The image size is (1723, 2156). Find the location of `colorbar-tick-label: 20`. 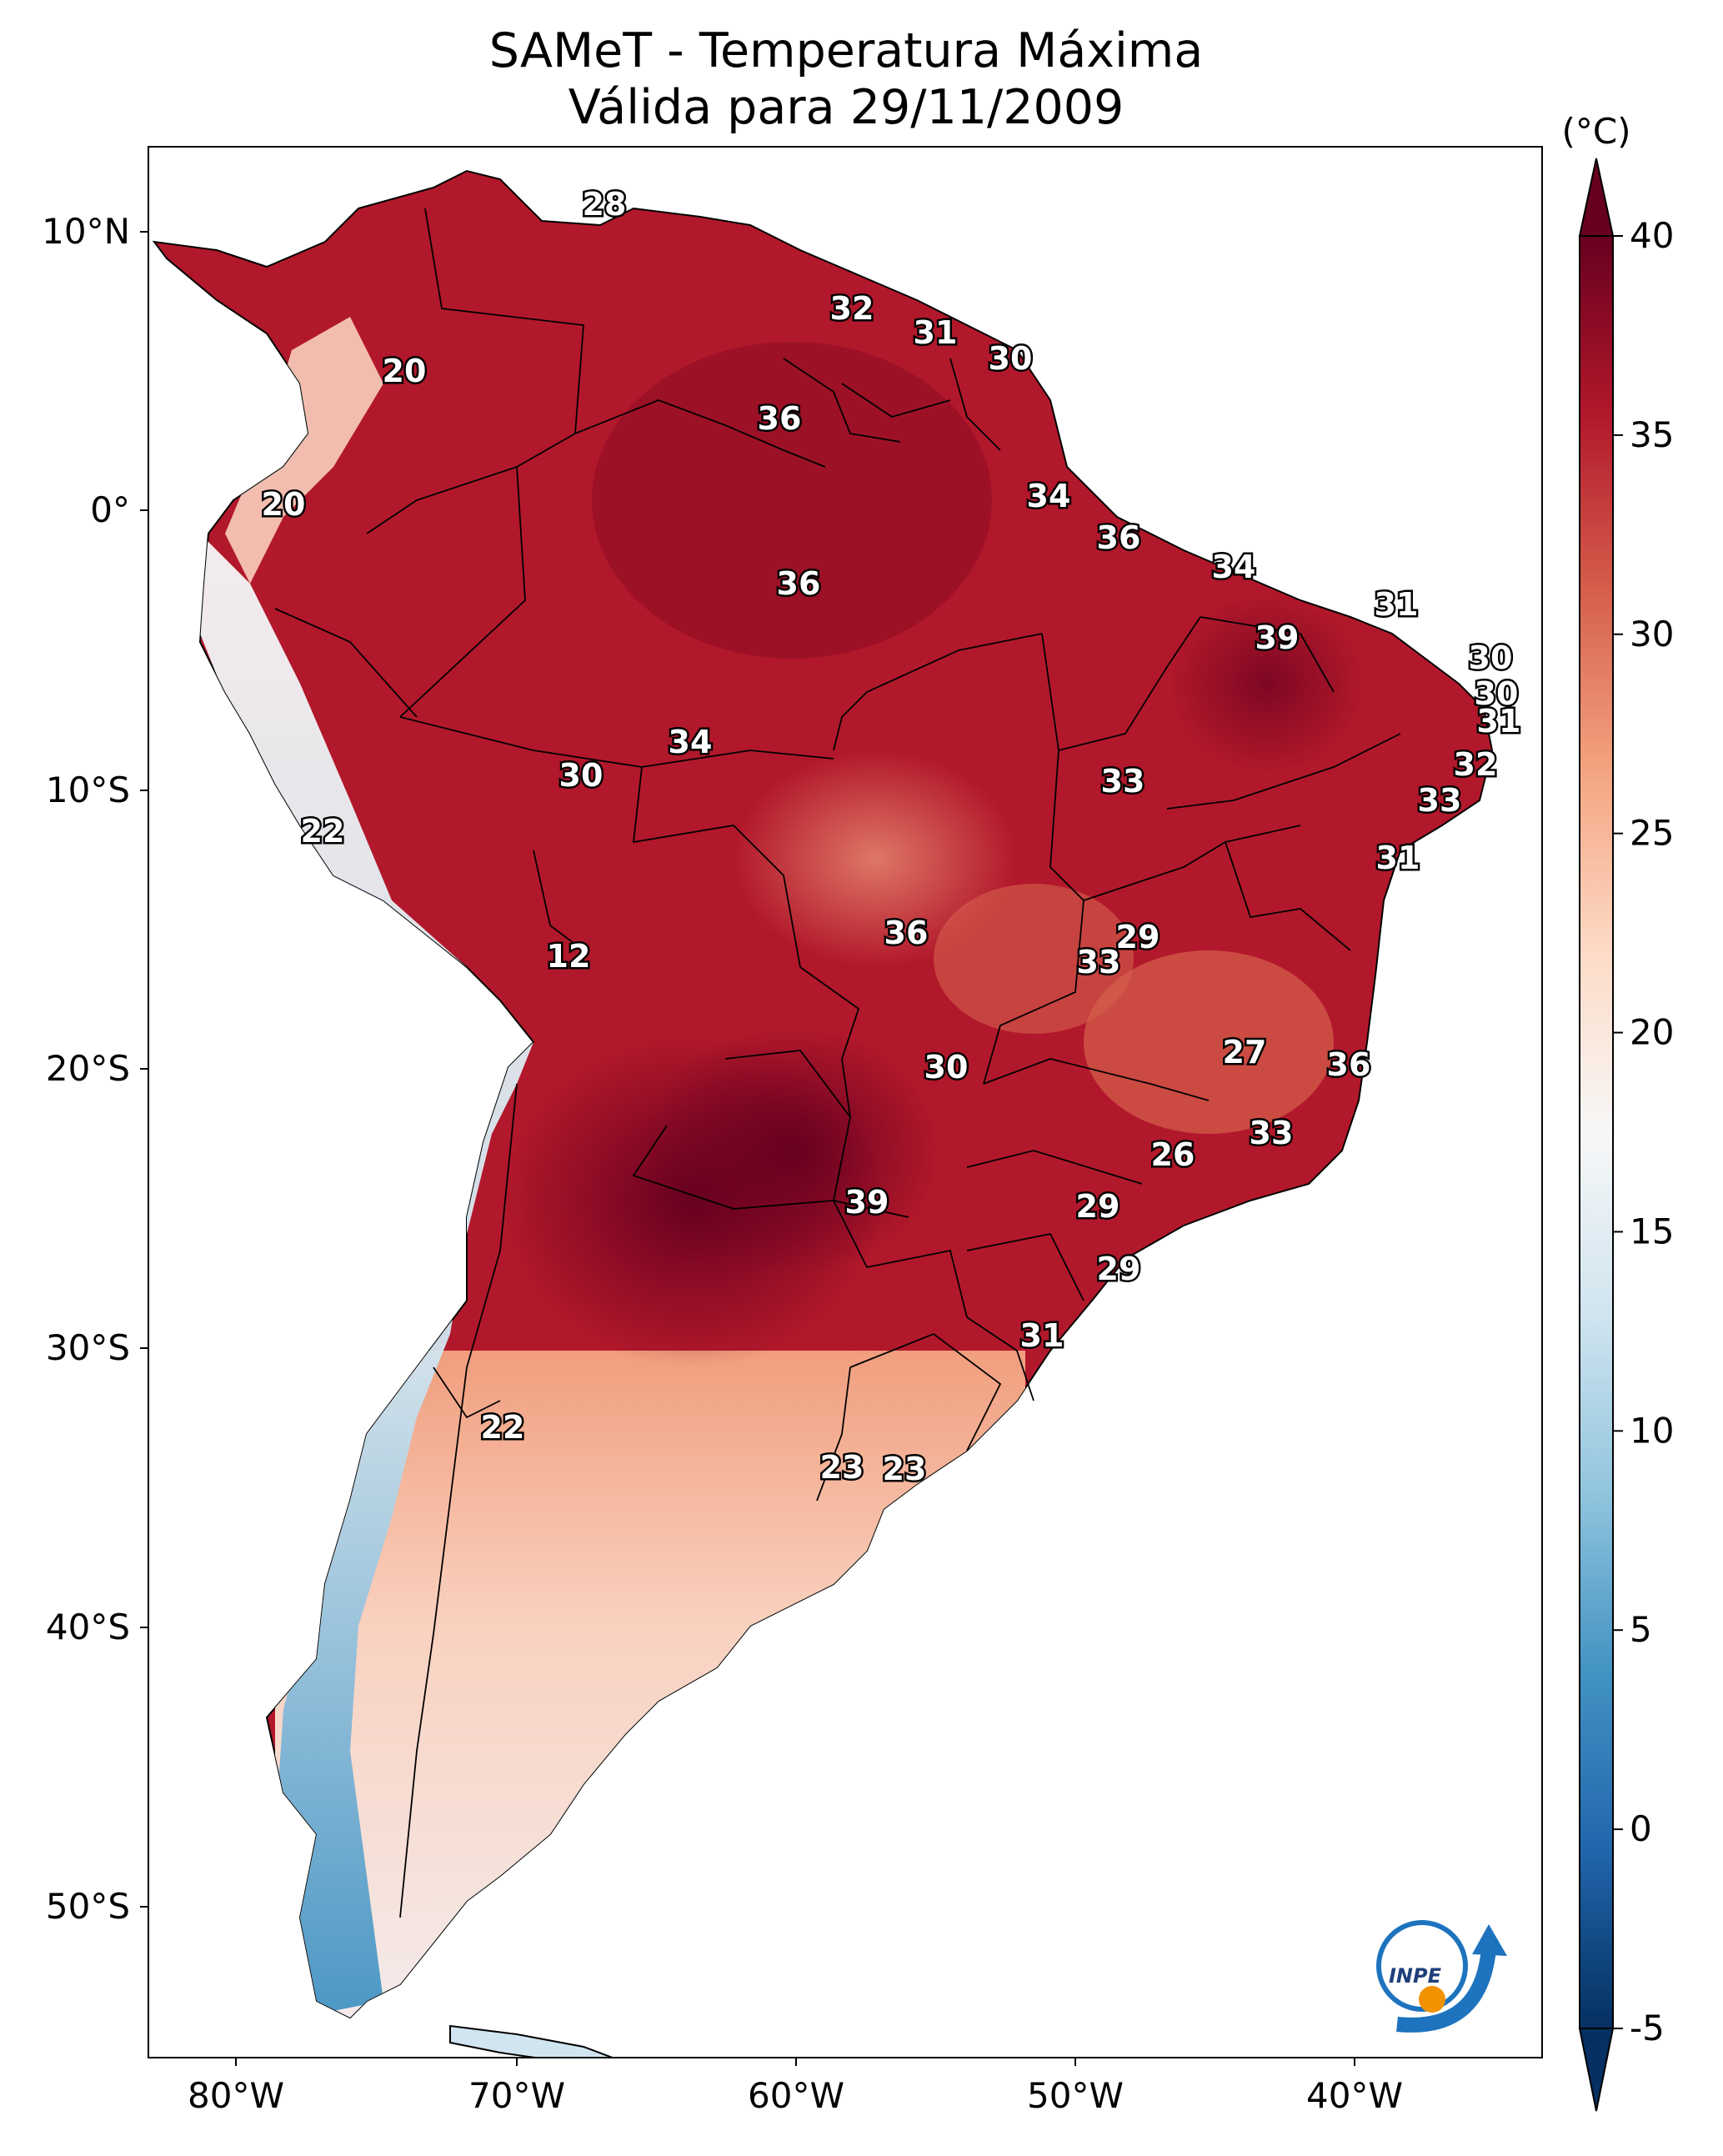

colorbar-tick-label: 20 is located at coordinates (1652, 1032).